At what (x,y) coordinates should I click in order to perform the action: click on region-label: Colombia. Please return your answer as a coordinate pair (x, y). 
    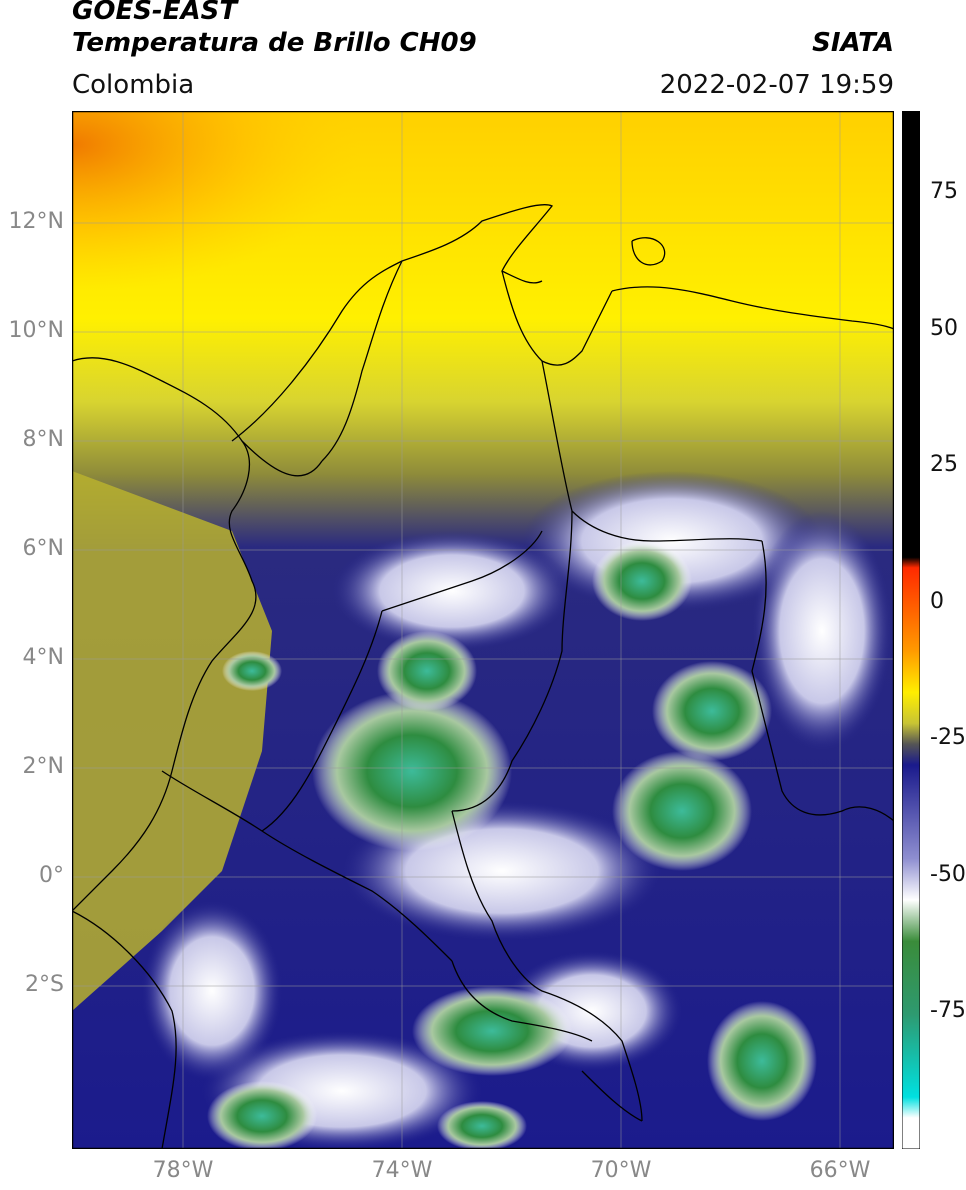
    Looking at the image, I should click on (133, 85).